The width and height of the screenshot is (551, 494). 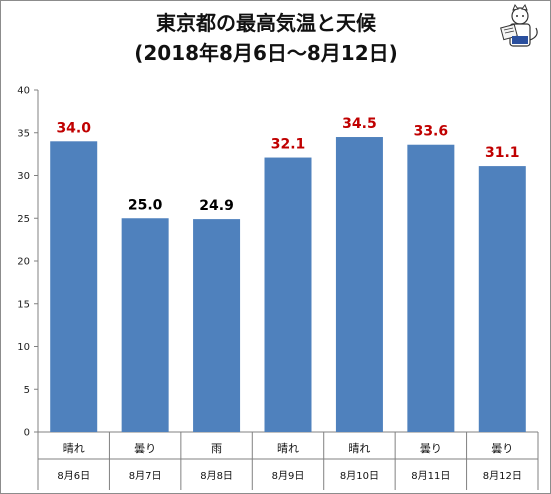 I want to click on data-label: 32.1, so click(x=288, y=145).